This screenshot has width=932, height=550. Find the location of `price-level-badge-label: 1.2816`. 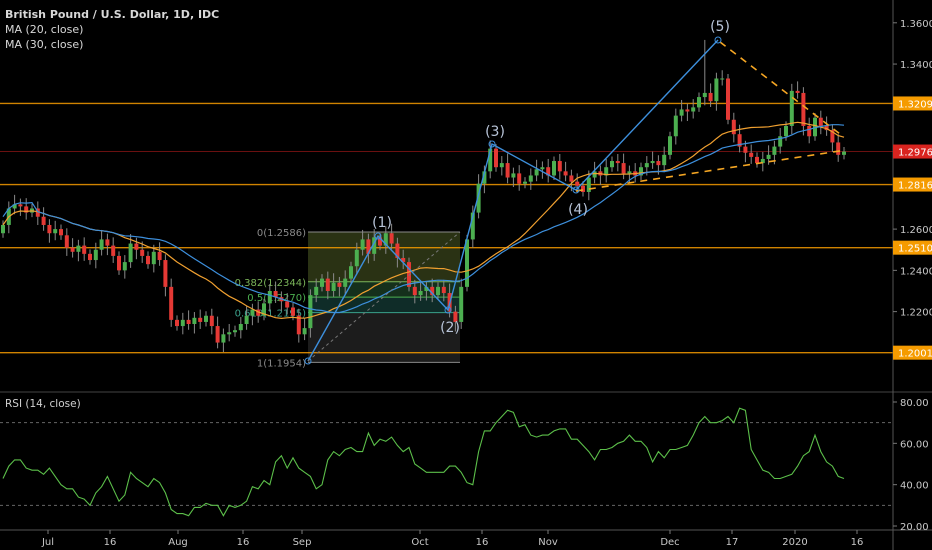

price-level-badge-label: 1.2816 is located at coordinates (915, 186).